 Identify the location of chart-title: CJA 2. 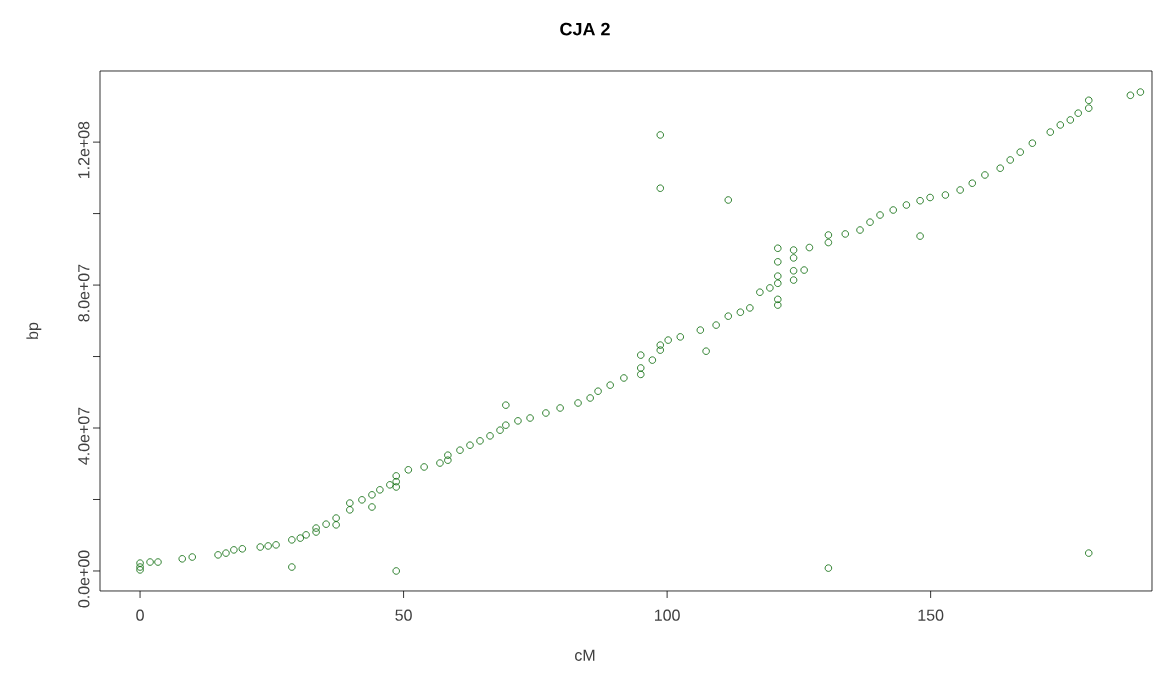
(585, 29).